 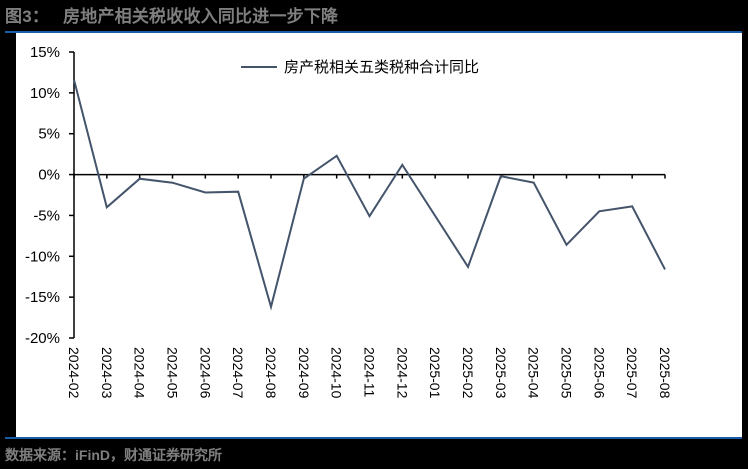 I want to click on x-tick-label: 2024-04, so click(x=140, y=373).